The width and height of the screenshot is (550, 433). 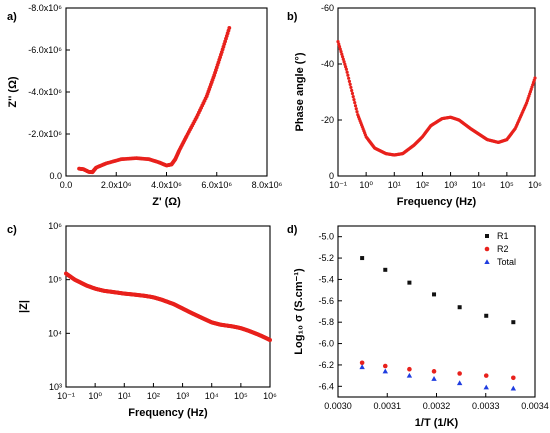 What do you see at coordinates (387, 406) in the screenshot?
I see `x-tick-label: 0.0031` at bounding box center [387, 406].